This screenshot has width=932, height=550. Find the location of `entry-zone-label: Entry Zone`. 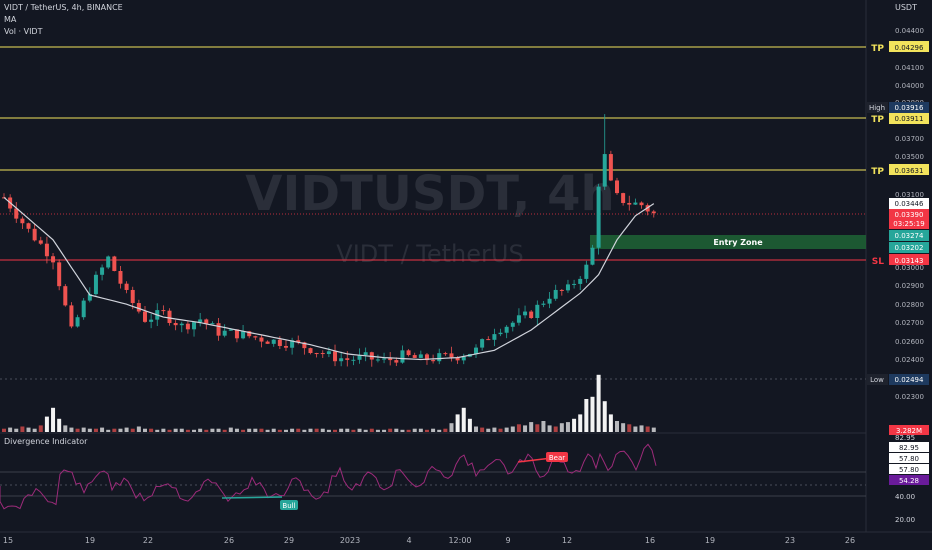

entry-zone-label: Entry Zone is located at coordinates (738, 242).